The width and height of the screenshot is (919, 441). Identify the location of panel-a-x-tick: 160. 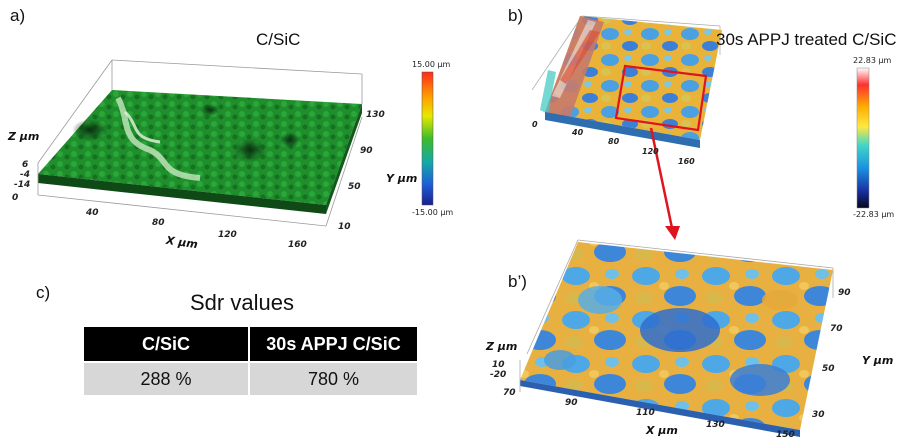
(297, 245).